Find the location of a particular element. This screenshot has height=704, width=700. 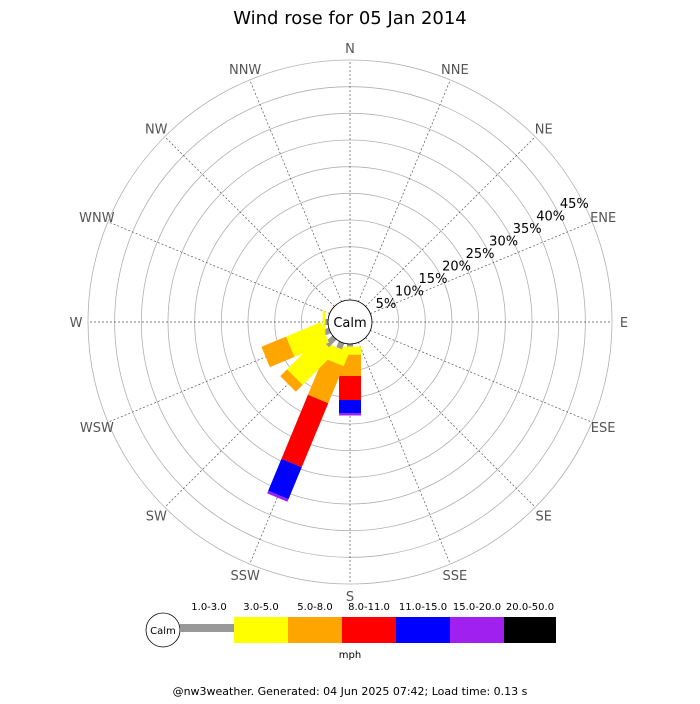

radial-tick-label: 35% is located at coordinates (527, 229).